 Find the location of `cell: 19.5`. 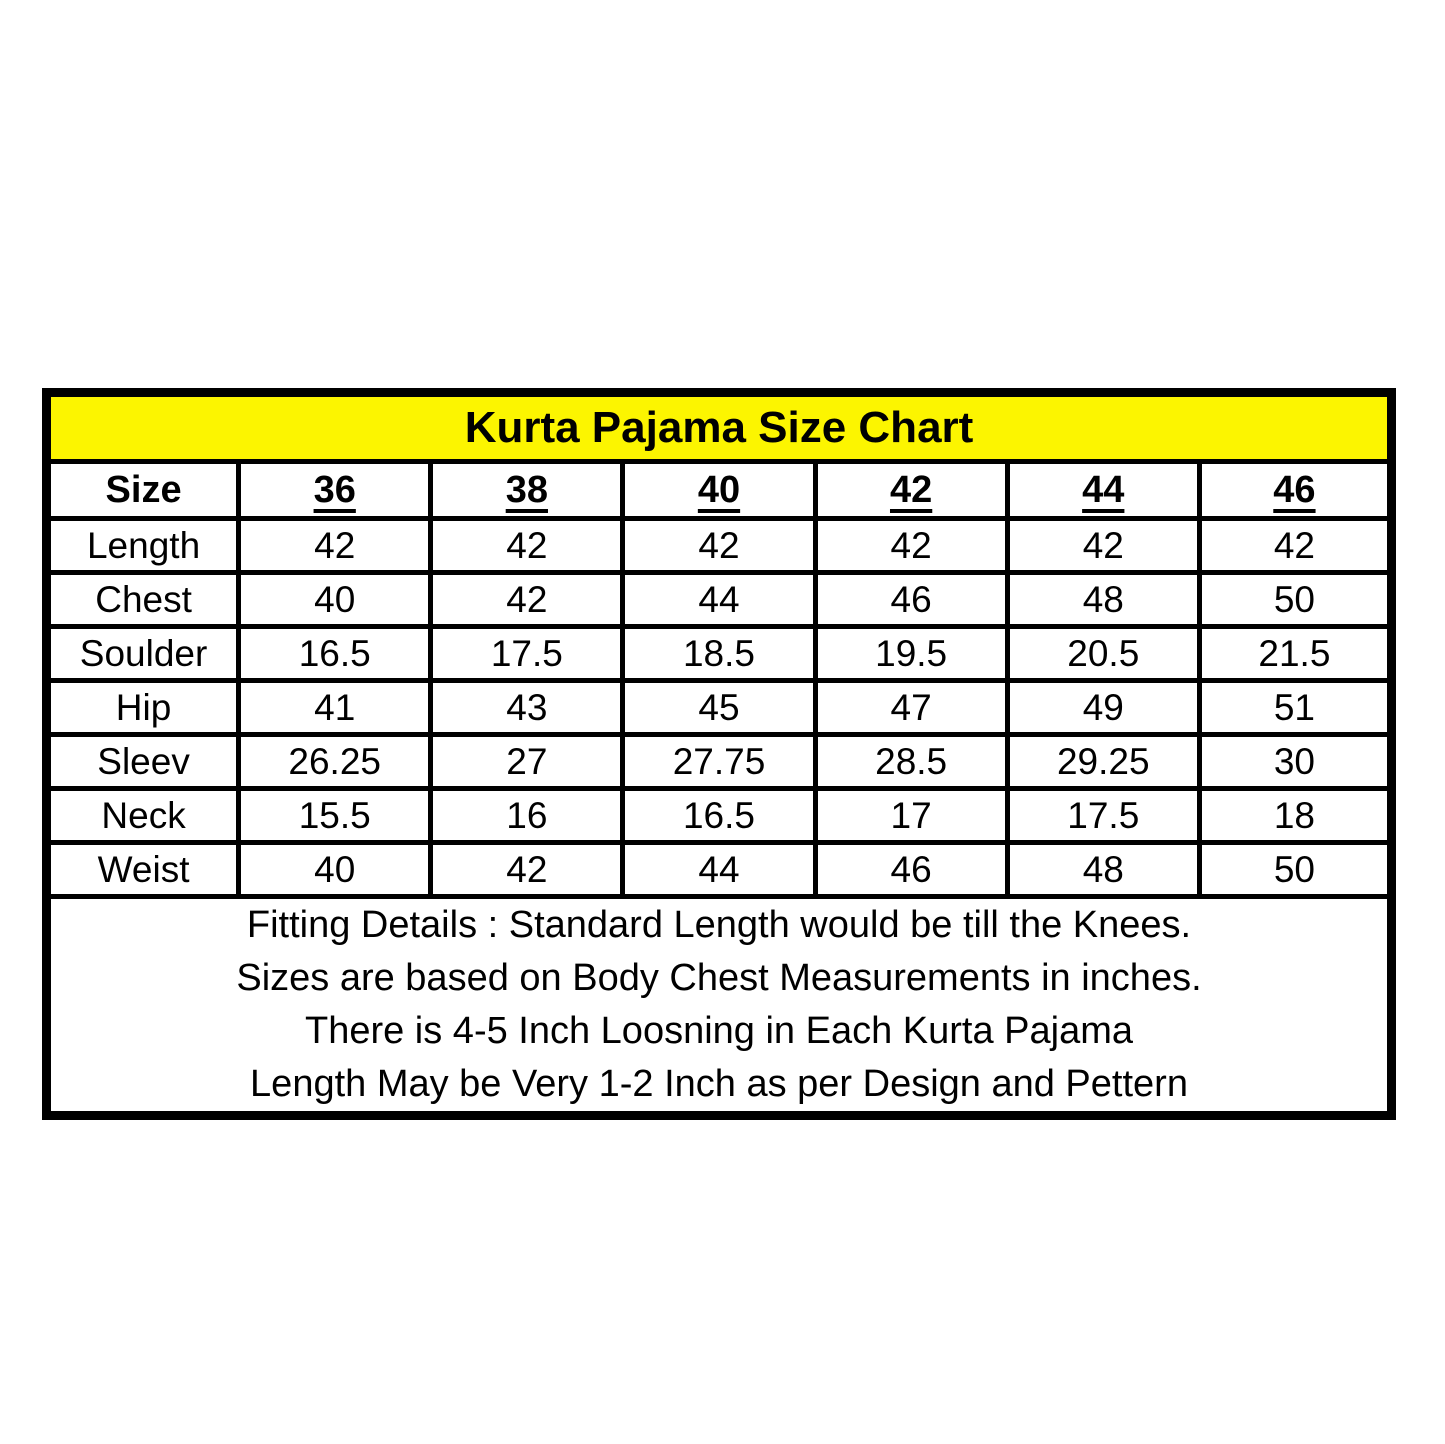

cell: 19.5 is located at coordinates (911, 653).